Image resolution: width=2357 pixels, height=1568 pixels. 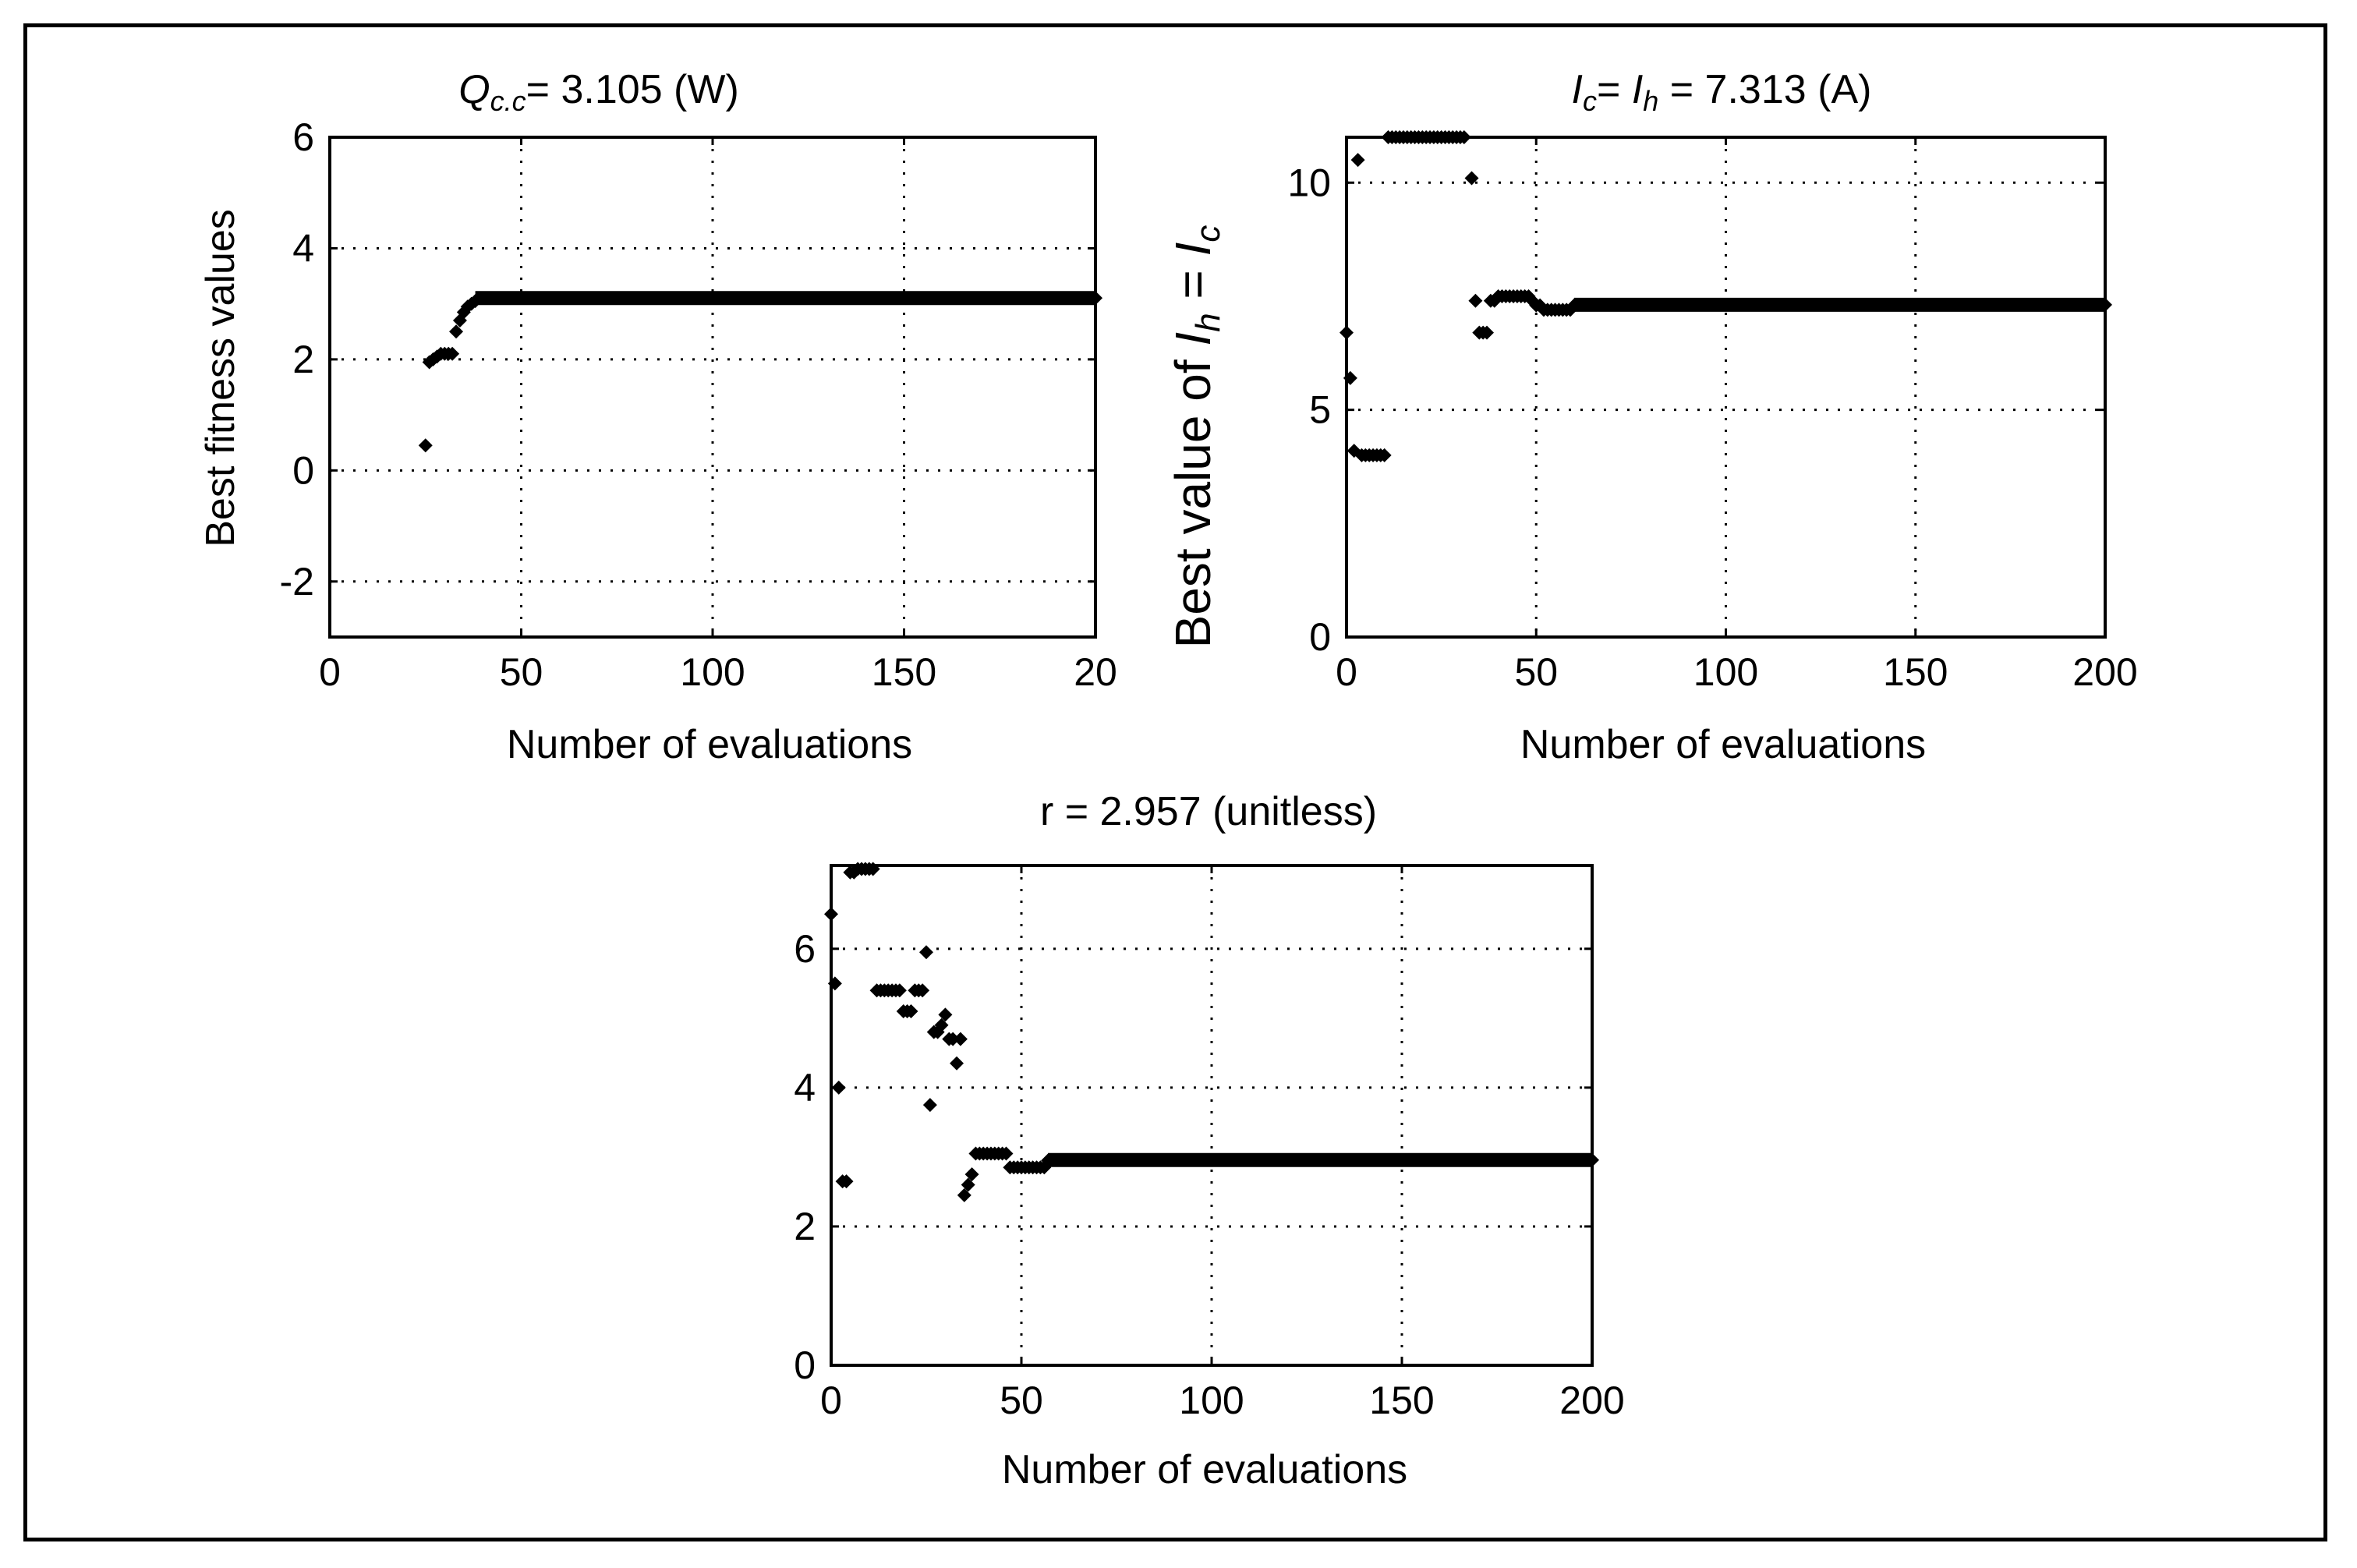 What do you see at coordinates (2104, 672) in the screenshot?
I see `chart2-xtick-label: 200` at bounding box center [2104, 672].